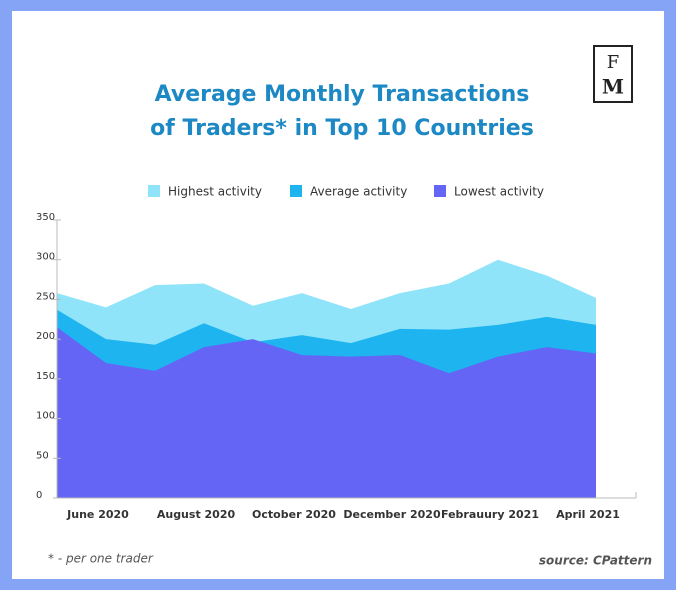 The height and width of the screenshot is (590, 676). Describe the element at coordinates (45, 257) in the screenshot. I see `y-tick-label: 300` at that location.